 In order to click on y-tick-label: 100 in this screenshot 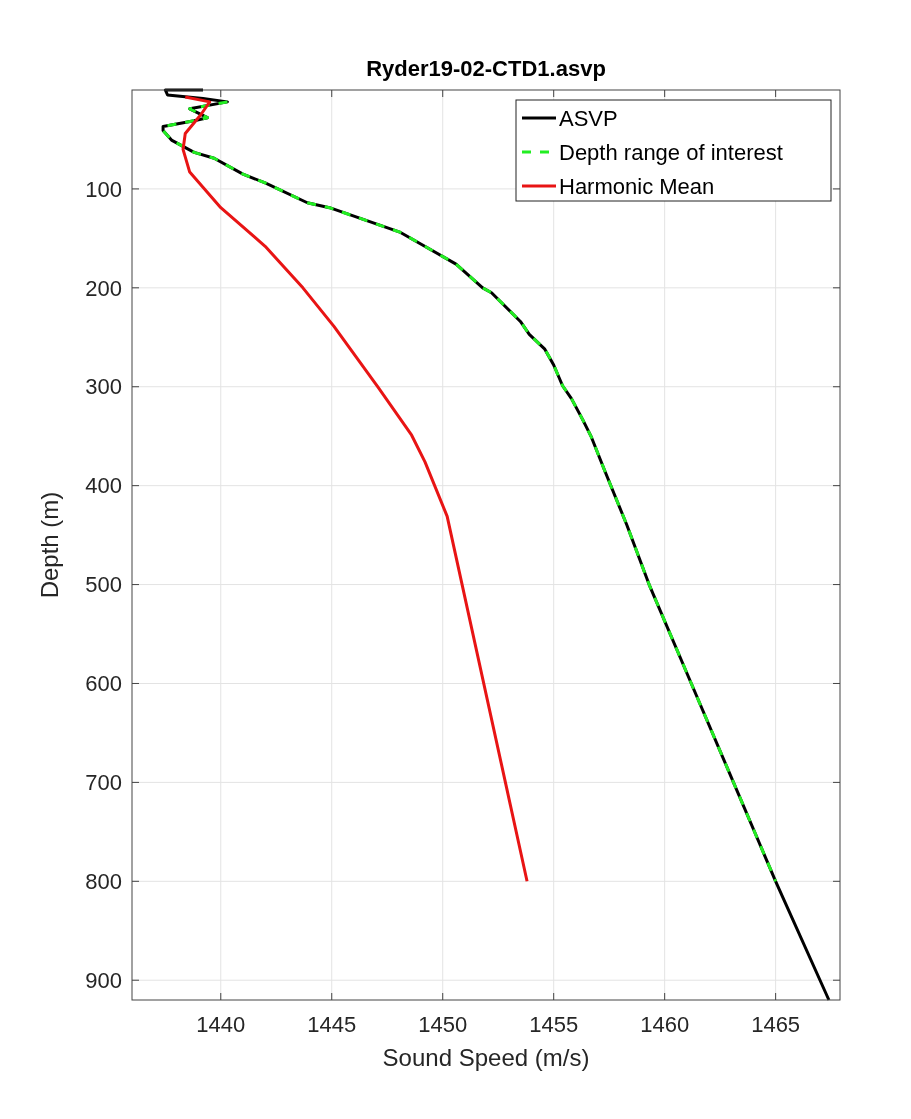, I will do `click(103, 189)`.